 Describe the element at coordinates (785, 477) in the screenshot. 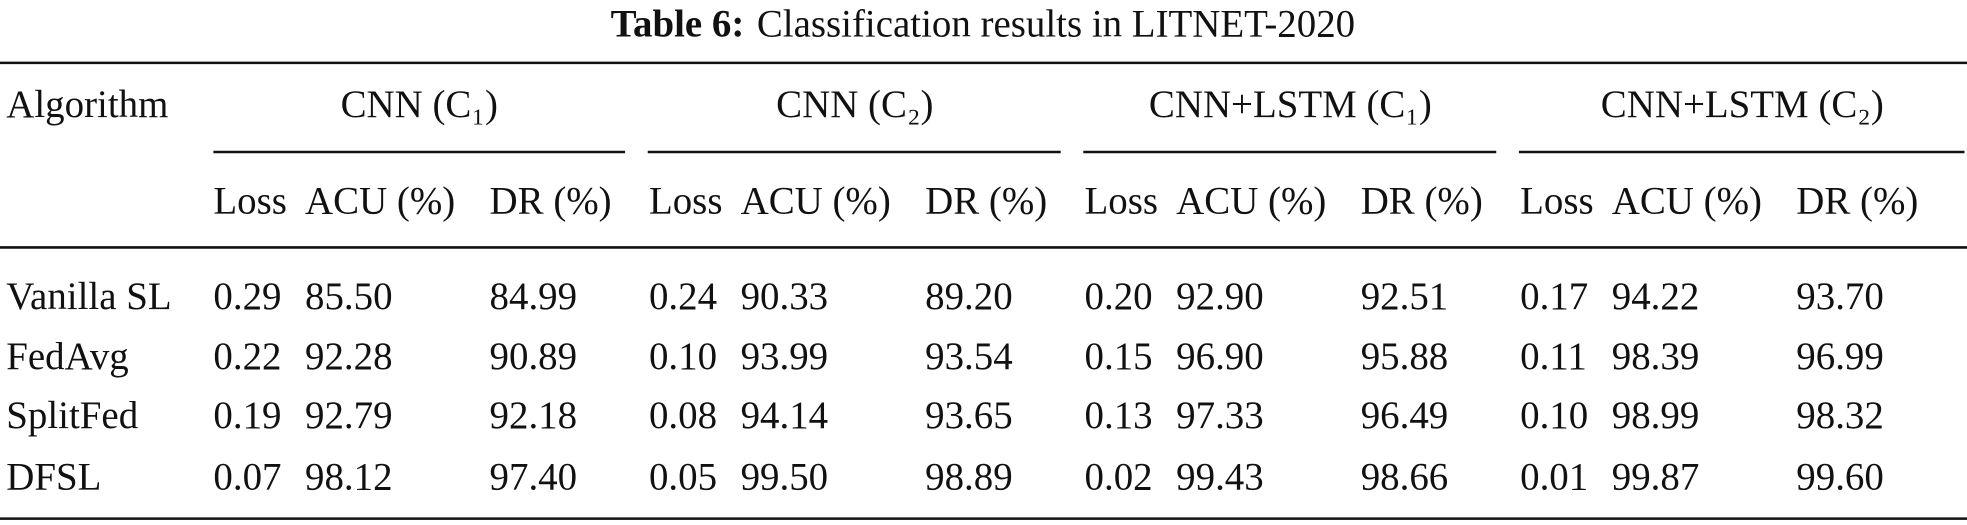

I see `table-cell: 99.50` at that location.